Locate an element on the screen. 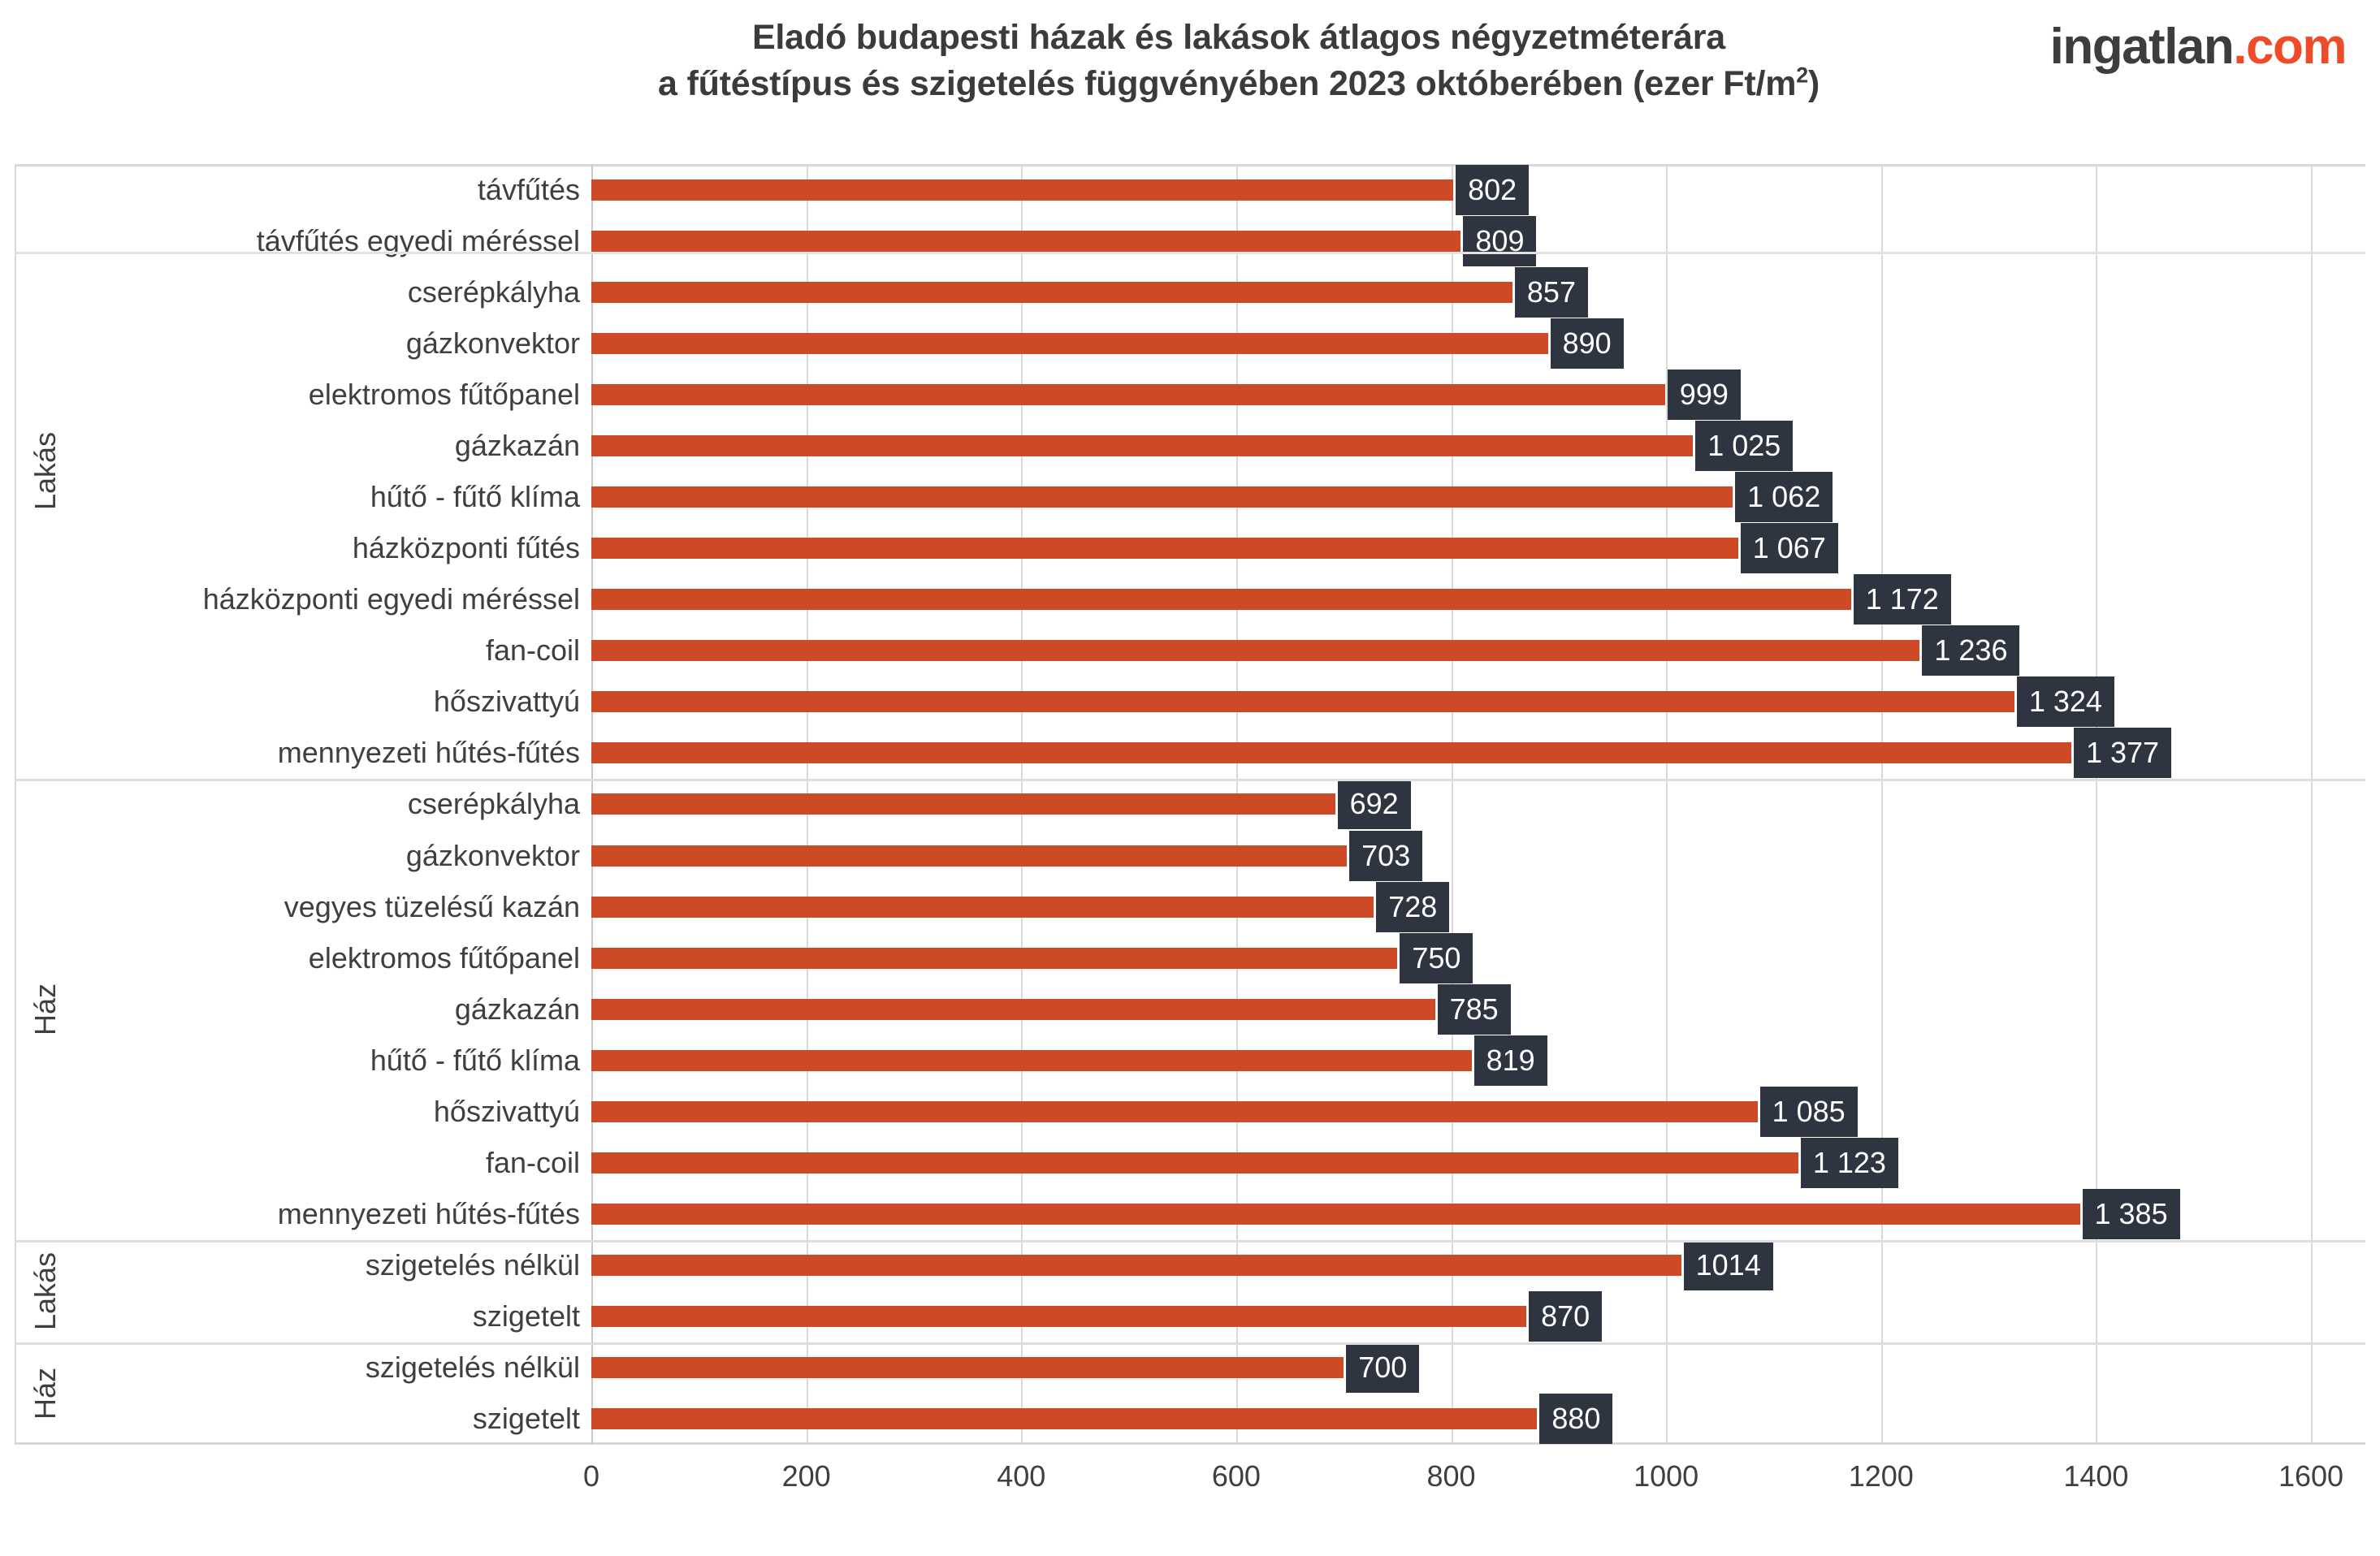 This screenshot has width=2380, height=1556. value-label: 1 085 is located at coordinates (1808, 1111).